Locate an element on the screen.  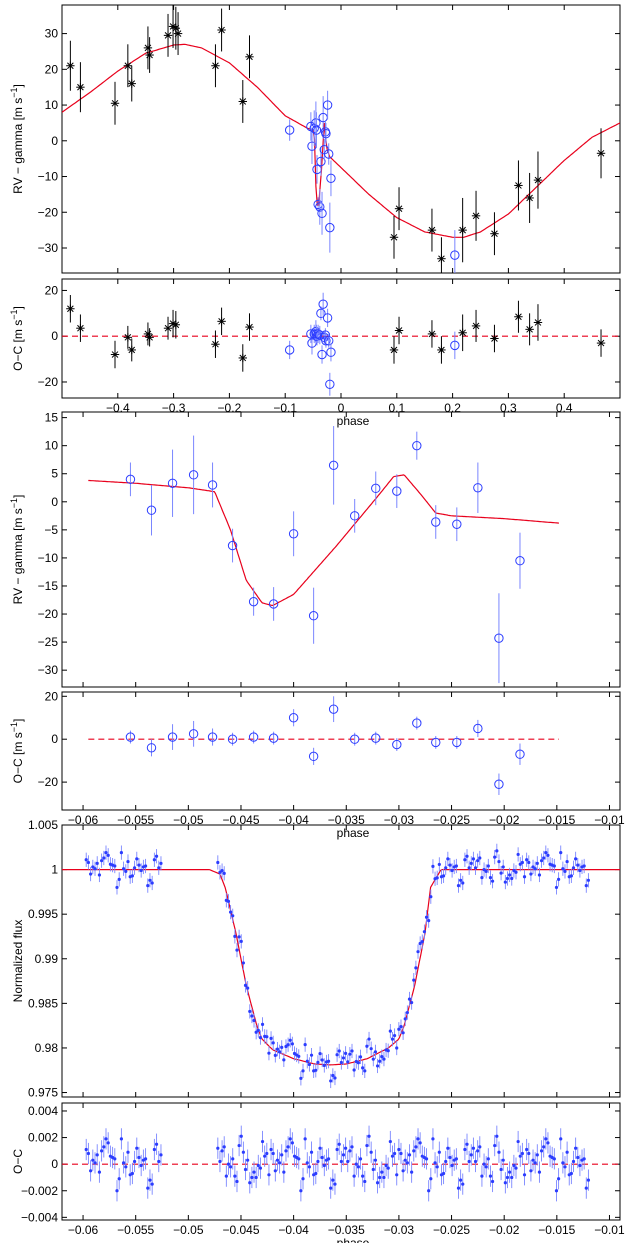
y-tick-label: 0.98 is located at coordinates (47, 1048).